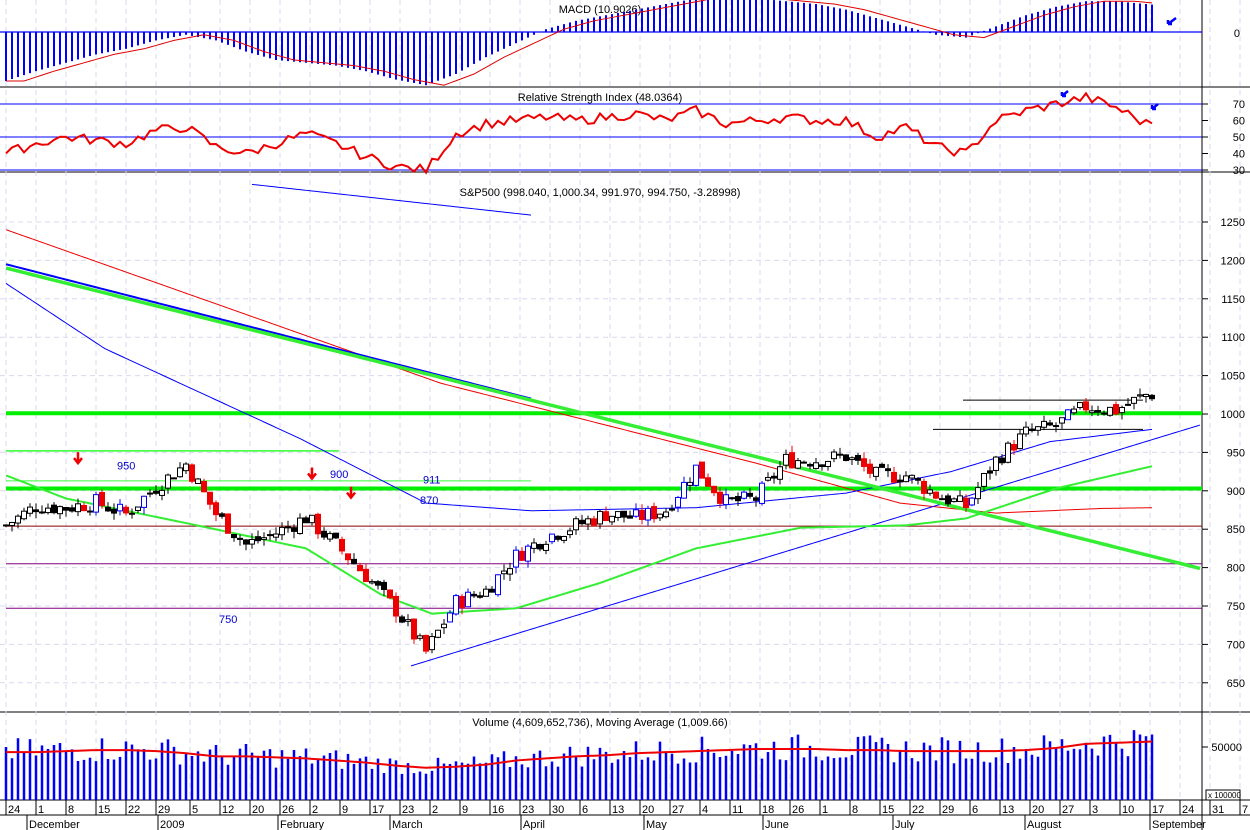 The height and width of the screenshot is (830, 1250). Describe the element at coordinates (78, 459) in the screenshot. I see `down-arrow-icon` at that location.